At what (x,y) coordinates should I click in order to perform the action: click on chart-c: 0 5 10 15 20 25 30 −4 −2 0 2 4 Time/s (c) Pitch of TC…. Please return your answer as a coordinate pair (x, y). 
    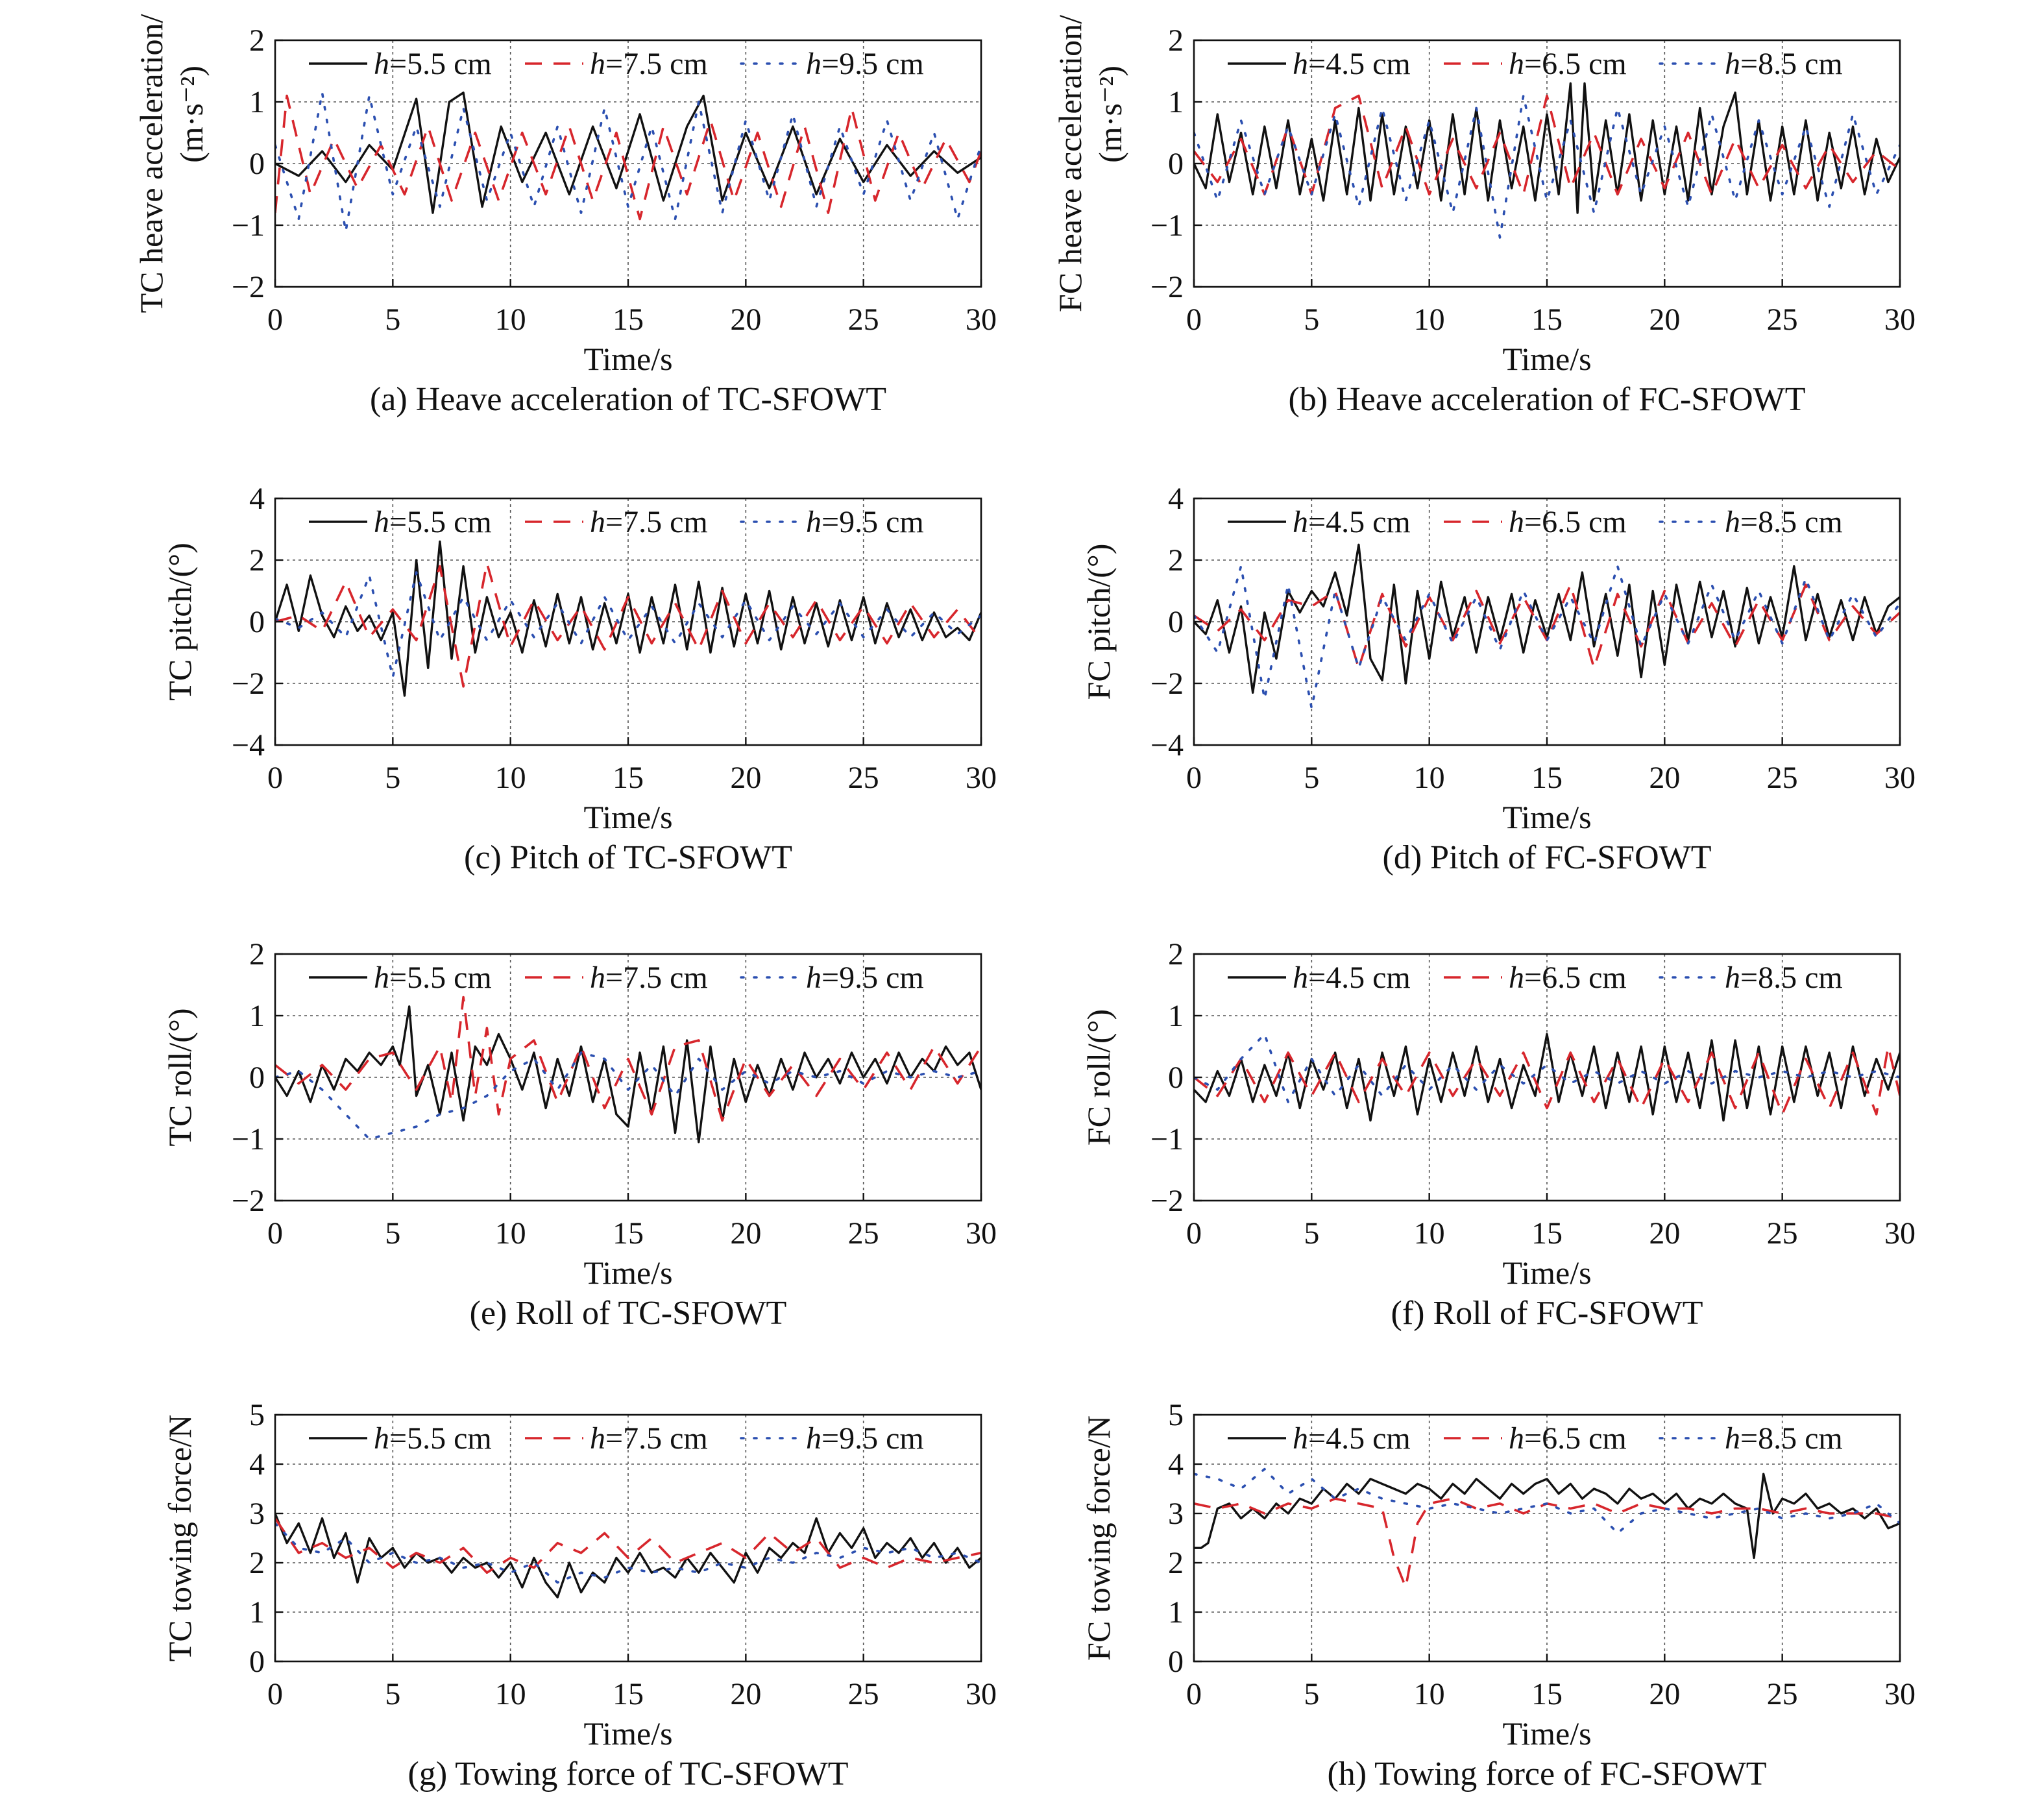
    Looking at the image, I should click on (579, 679).